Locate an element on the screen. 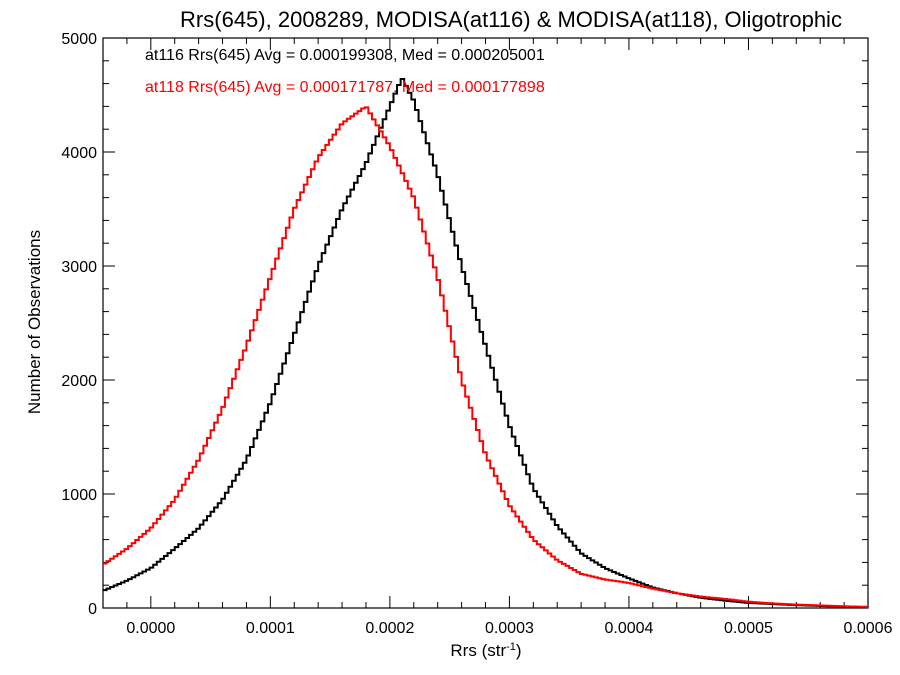 The width and height of the screenshot is (900, 675). y-tick-label: 0 is located at coordinates (92, 609).